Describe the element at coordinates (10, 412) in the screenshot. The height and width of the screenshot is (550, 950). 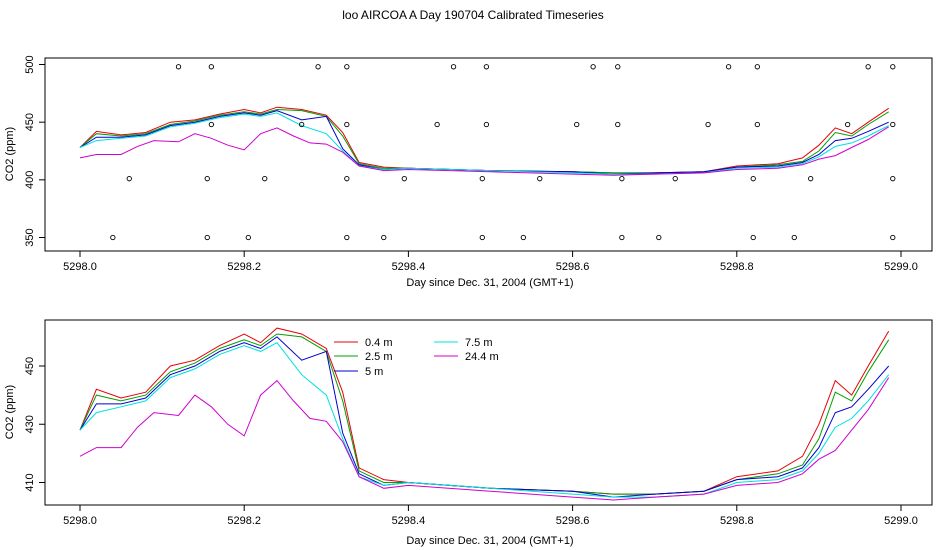
I see `lower-y-axis-label: CO2 (ppm)` at that location.